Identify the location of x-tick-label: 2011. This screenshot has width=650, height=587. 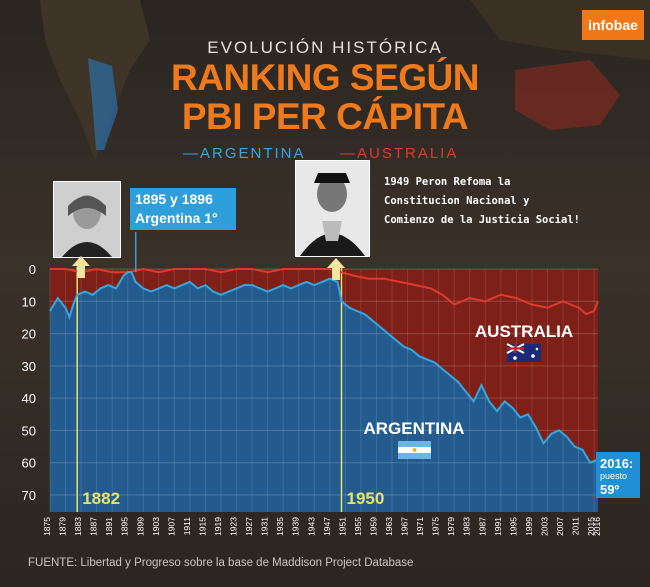
(576, 526).